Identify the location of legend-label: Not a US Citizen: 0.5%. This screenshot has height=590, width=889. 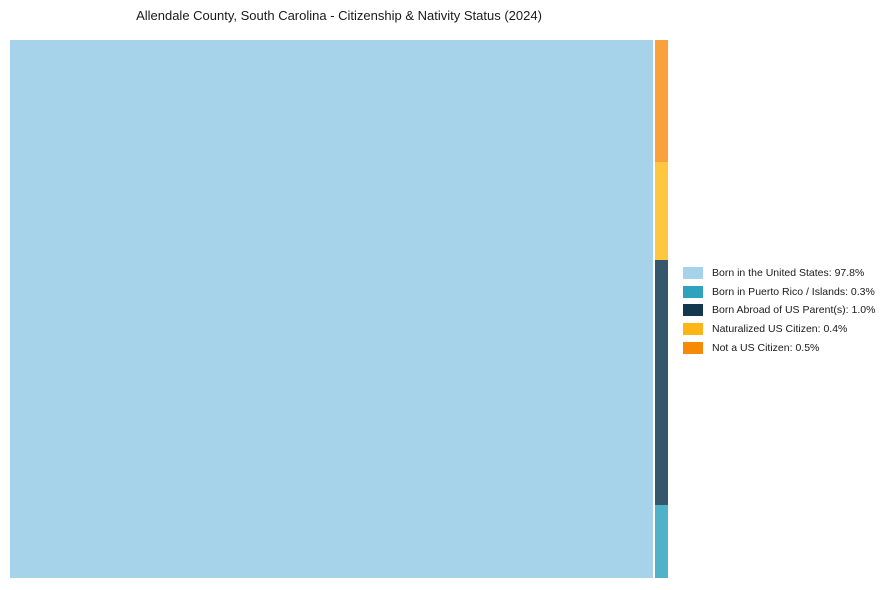
(766, 347).